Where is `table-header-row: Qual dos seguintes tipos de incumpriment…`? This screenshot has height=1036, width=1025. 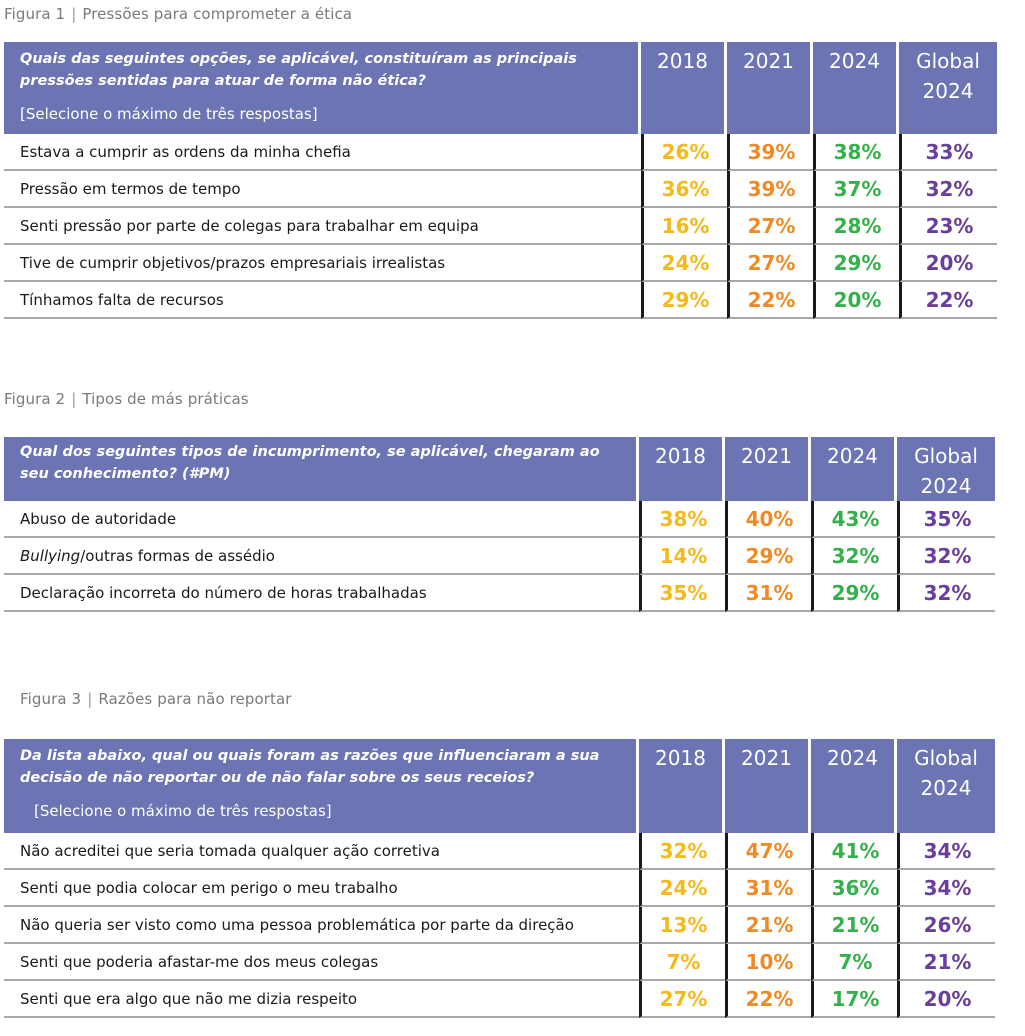
table-header-row: Qual dos seguintes tipos de incumpriment… is located at coordinates (499, 469).